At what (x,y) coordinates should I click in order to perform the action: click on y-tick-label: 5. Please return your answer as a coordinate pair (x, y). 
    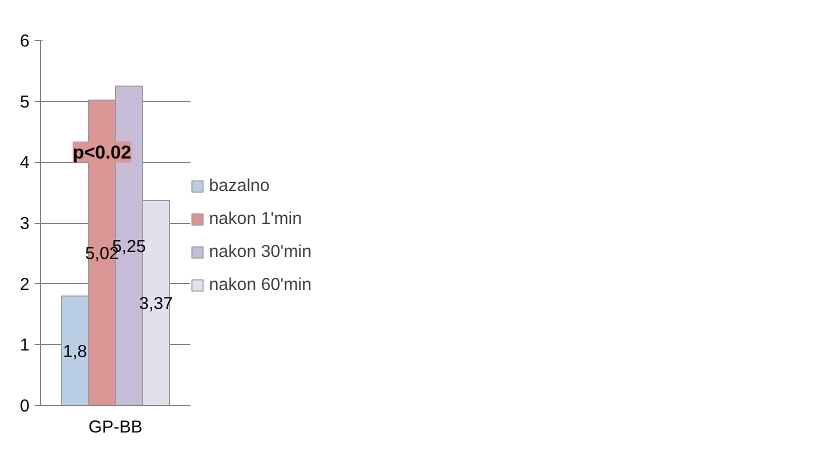
    Looking at the image, I should click on (25, 101).